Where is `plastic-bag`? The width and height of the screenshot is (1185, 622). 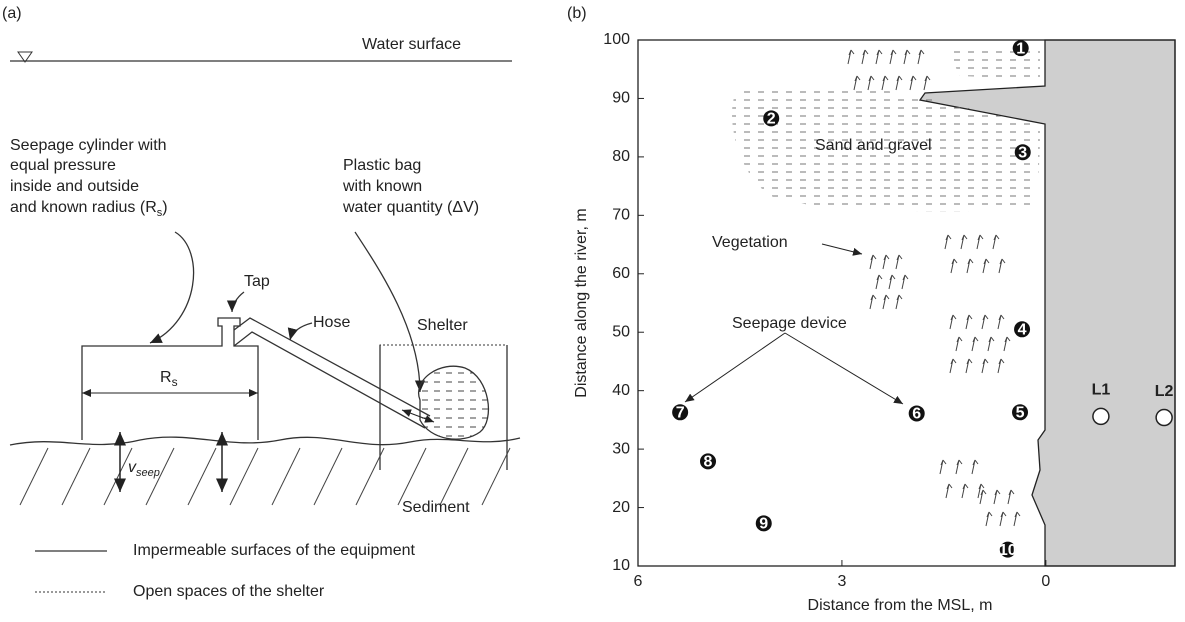
plastic-bag is located at coordinates (453, 402).